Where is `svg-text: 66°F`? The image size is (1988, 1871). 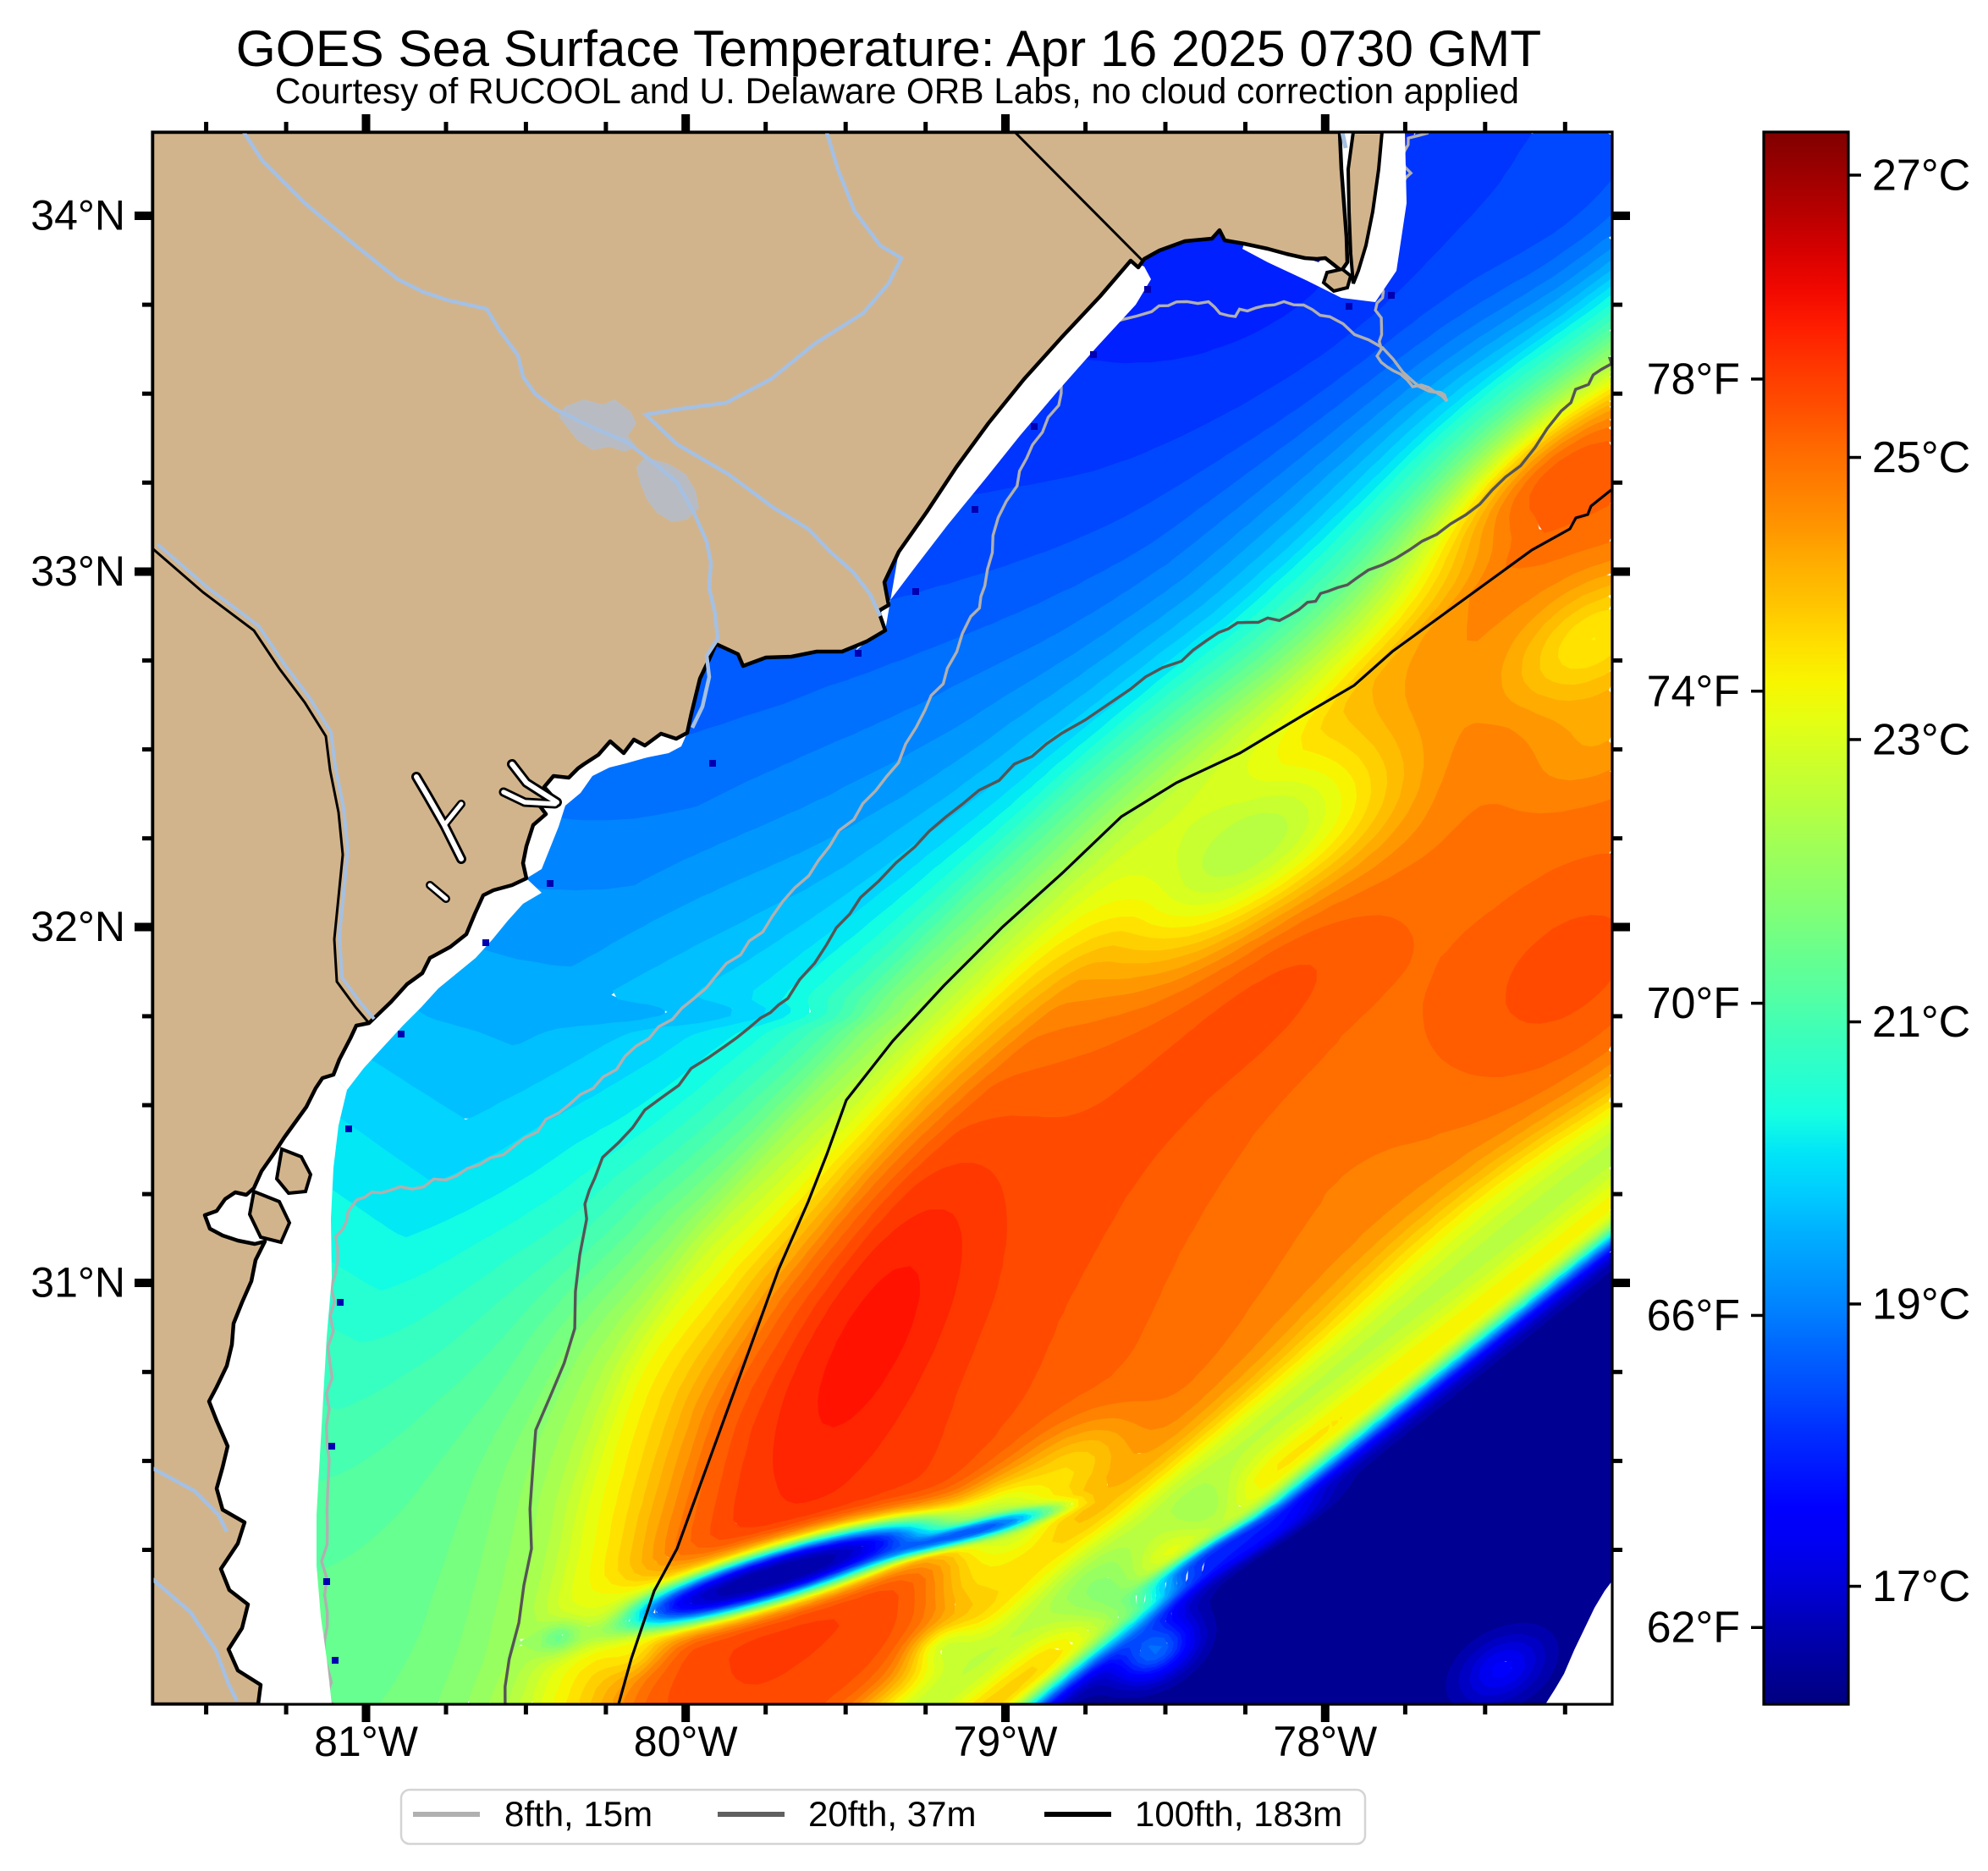 svg-text: 66°F is located at coordinates (1693, 1316).